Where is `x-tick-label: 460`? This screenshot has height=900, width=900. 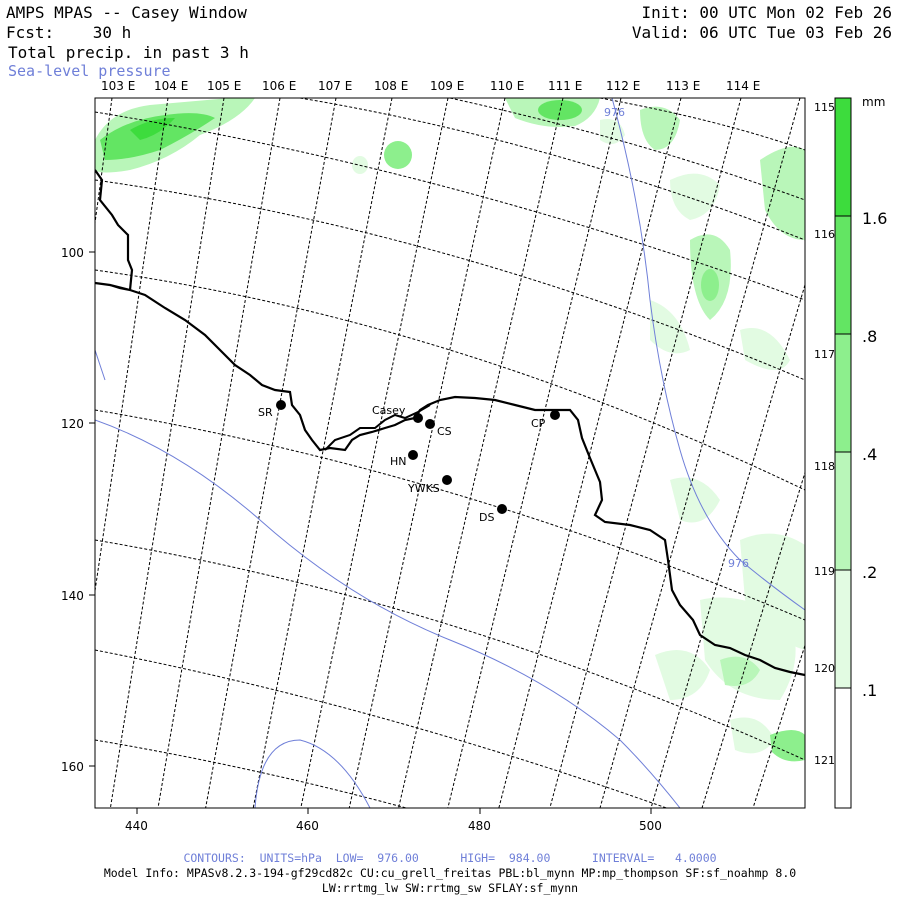
x-tick-label: 460 is located at coordinates (307, 826).